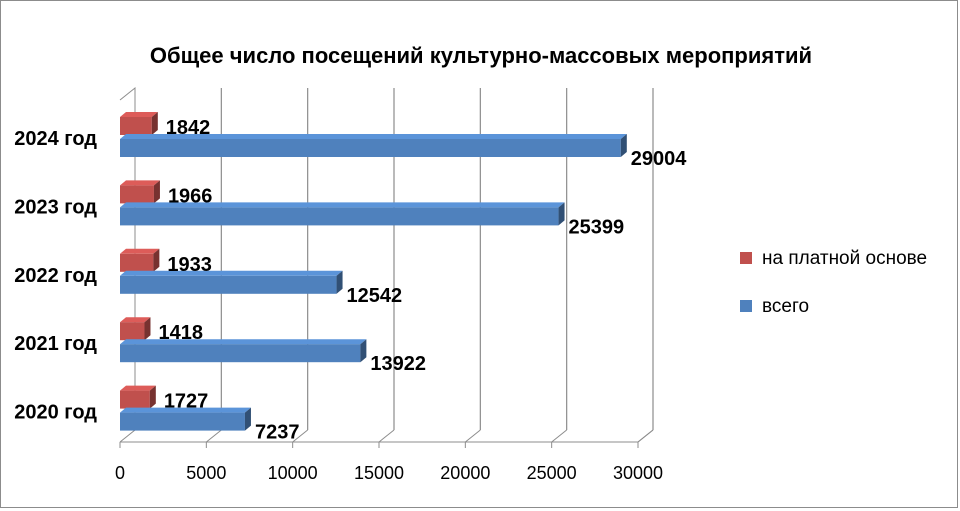 The image size is (960, 511). I want to click on bar-paid-2-front, so click(137, 262).